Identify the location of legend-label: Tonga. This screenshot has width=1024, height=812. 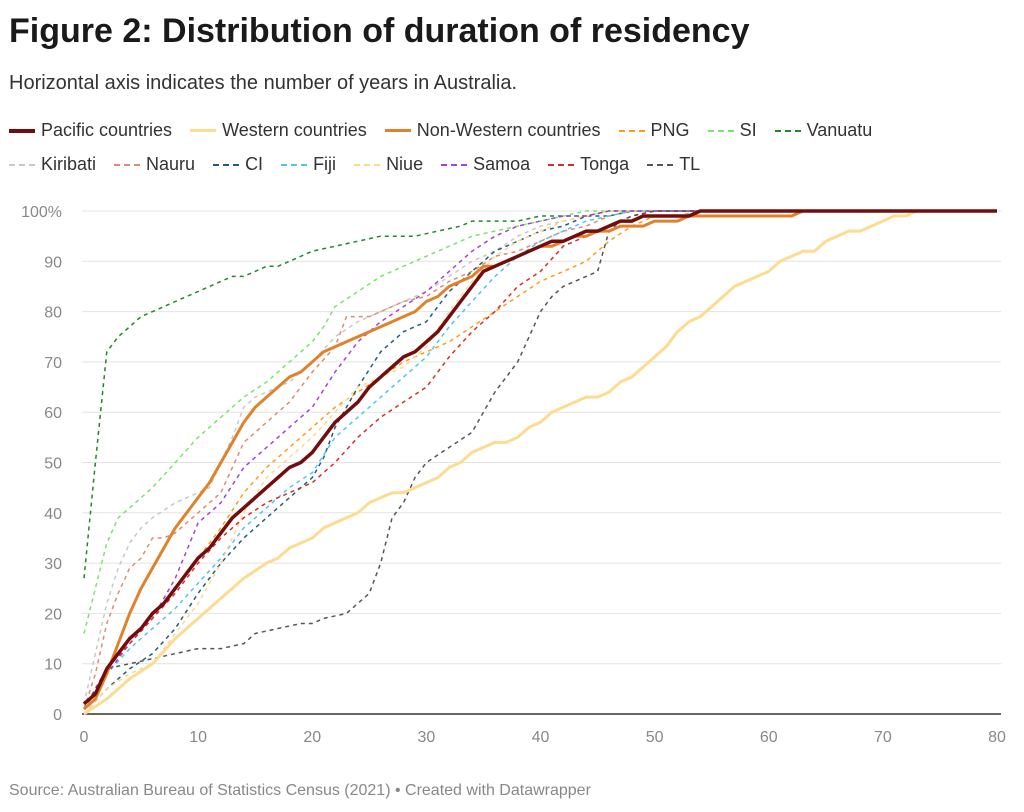
(605, 164).